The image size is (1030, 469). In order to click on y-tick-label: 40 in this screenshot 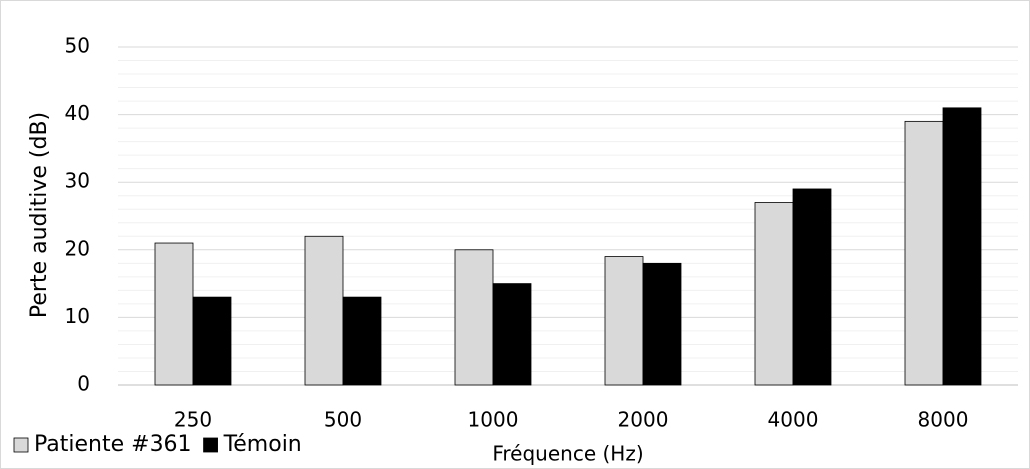, I will do `click(77, 113)`.